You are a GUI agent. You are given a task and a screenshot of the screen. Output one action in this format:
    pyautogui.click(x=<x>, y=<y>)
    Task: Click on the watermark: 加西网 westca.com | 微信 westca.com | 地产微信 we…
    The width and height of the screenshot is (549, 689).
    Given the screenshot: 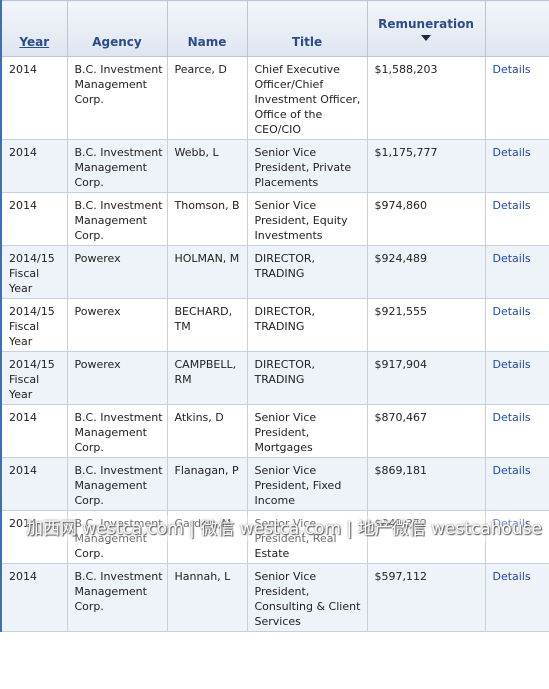 What is the action you would take?
    pyautogui.click(x=284, y=529)
    